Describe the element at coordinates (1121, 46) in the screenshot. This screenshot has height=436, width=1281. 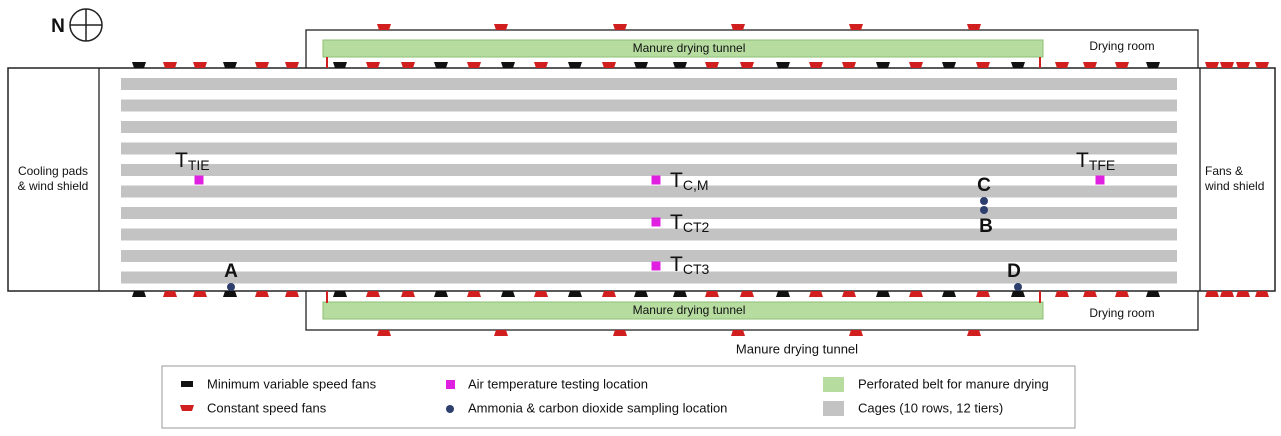
I see `room-label: Drying room` at that location.